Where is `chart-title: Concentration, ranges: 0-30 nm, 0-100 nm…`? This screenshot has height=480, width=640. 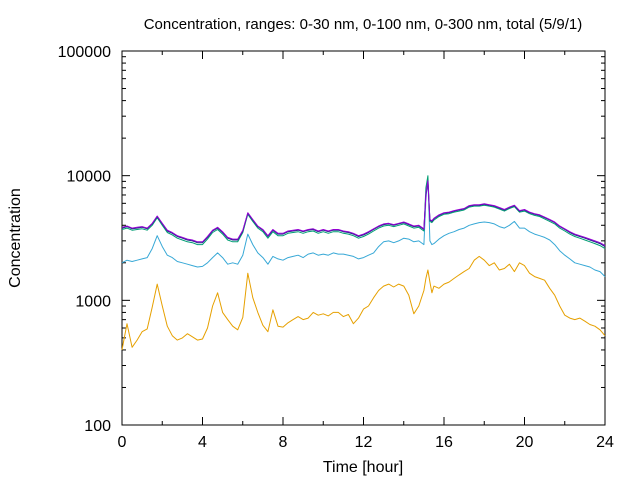 chart-title: Concentration, ranges: 0-30 nm, 0-100 nm… is located at coordinates (363, 24).